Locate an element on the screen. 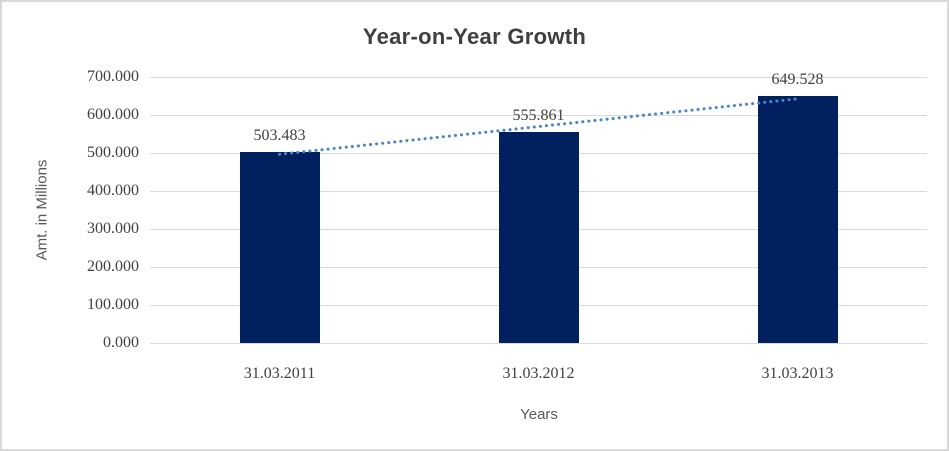 The height and width of the screenshot is (451, 949). y-tick-label: 700.000 is located at coordinates (113, 76).